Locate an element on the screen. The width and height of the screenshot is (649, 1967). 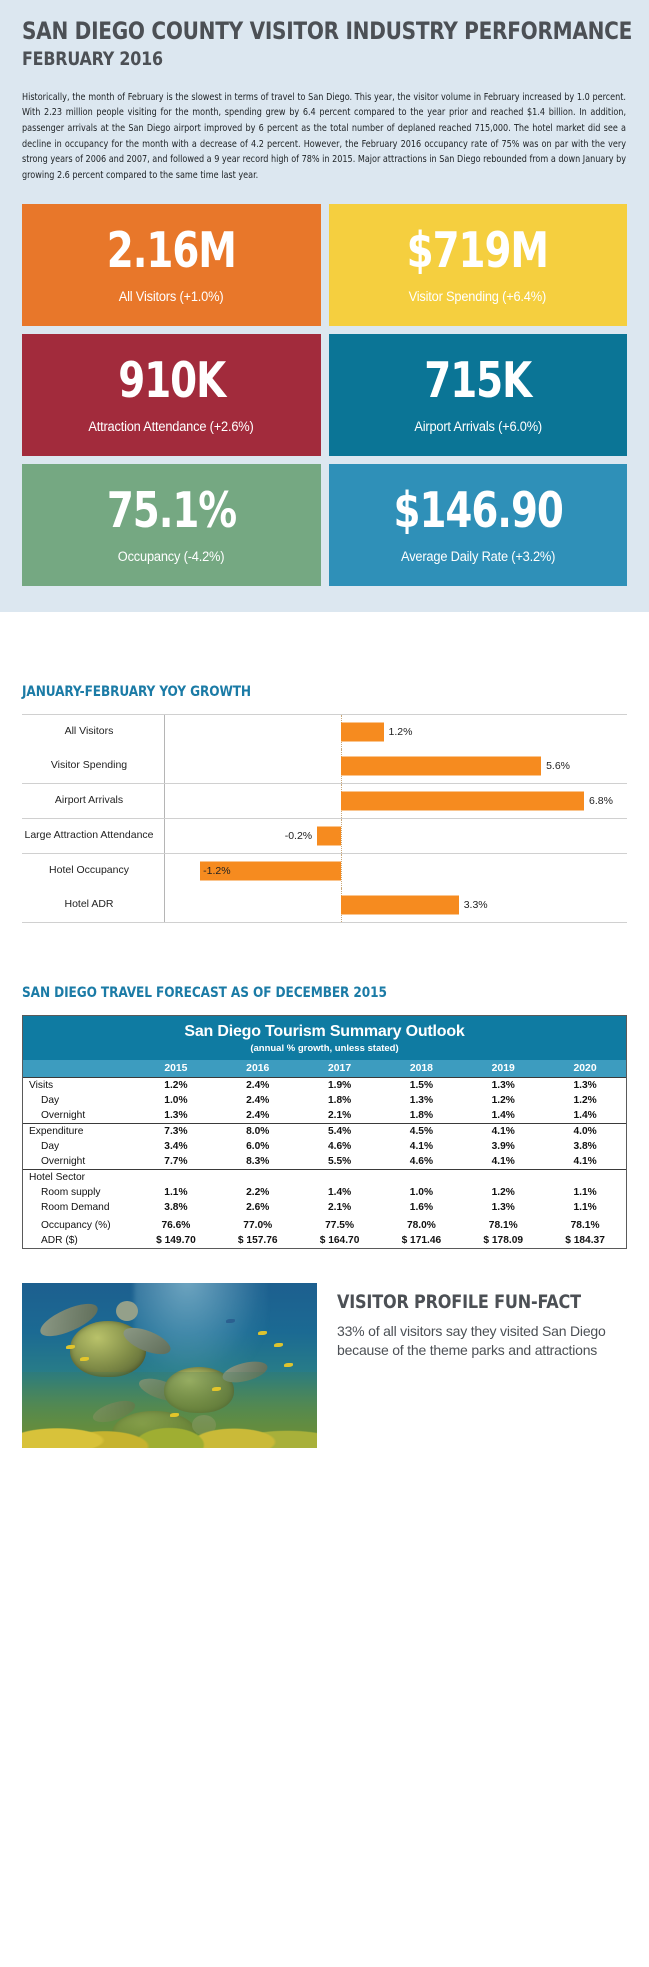
forecast-cell: 8.0% is located at coordinates (257, 1130).